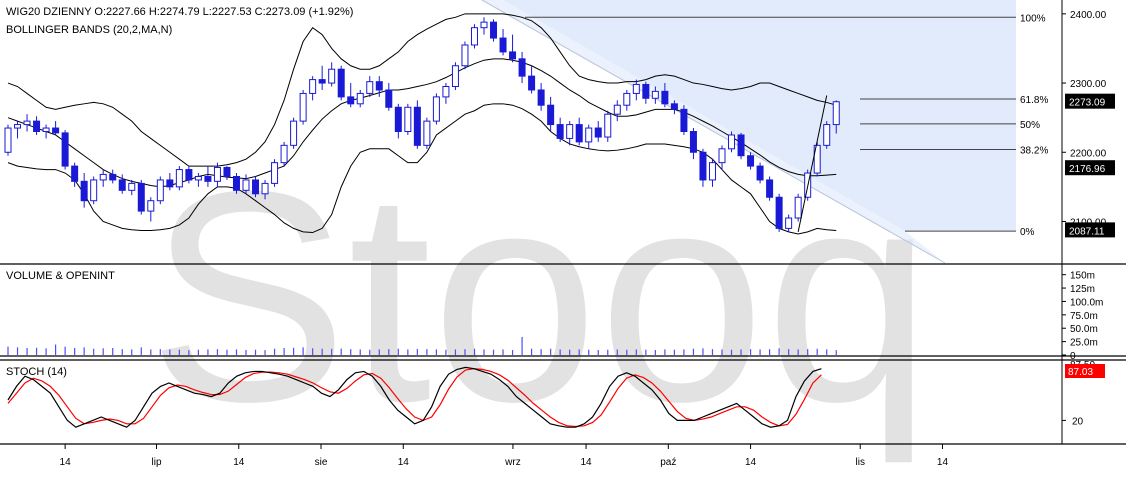 Image resolution: width=1126 pixels, height=479 pixels. What do you see at coordinates (504, 456) in the screenshot?
I see `x-axis: 14 lip 14 sie 14 wrz 14 paź 14 lis 14` at bounding box center [504, 456].